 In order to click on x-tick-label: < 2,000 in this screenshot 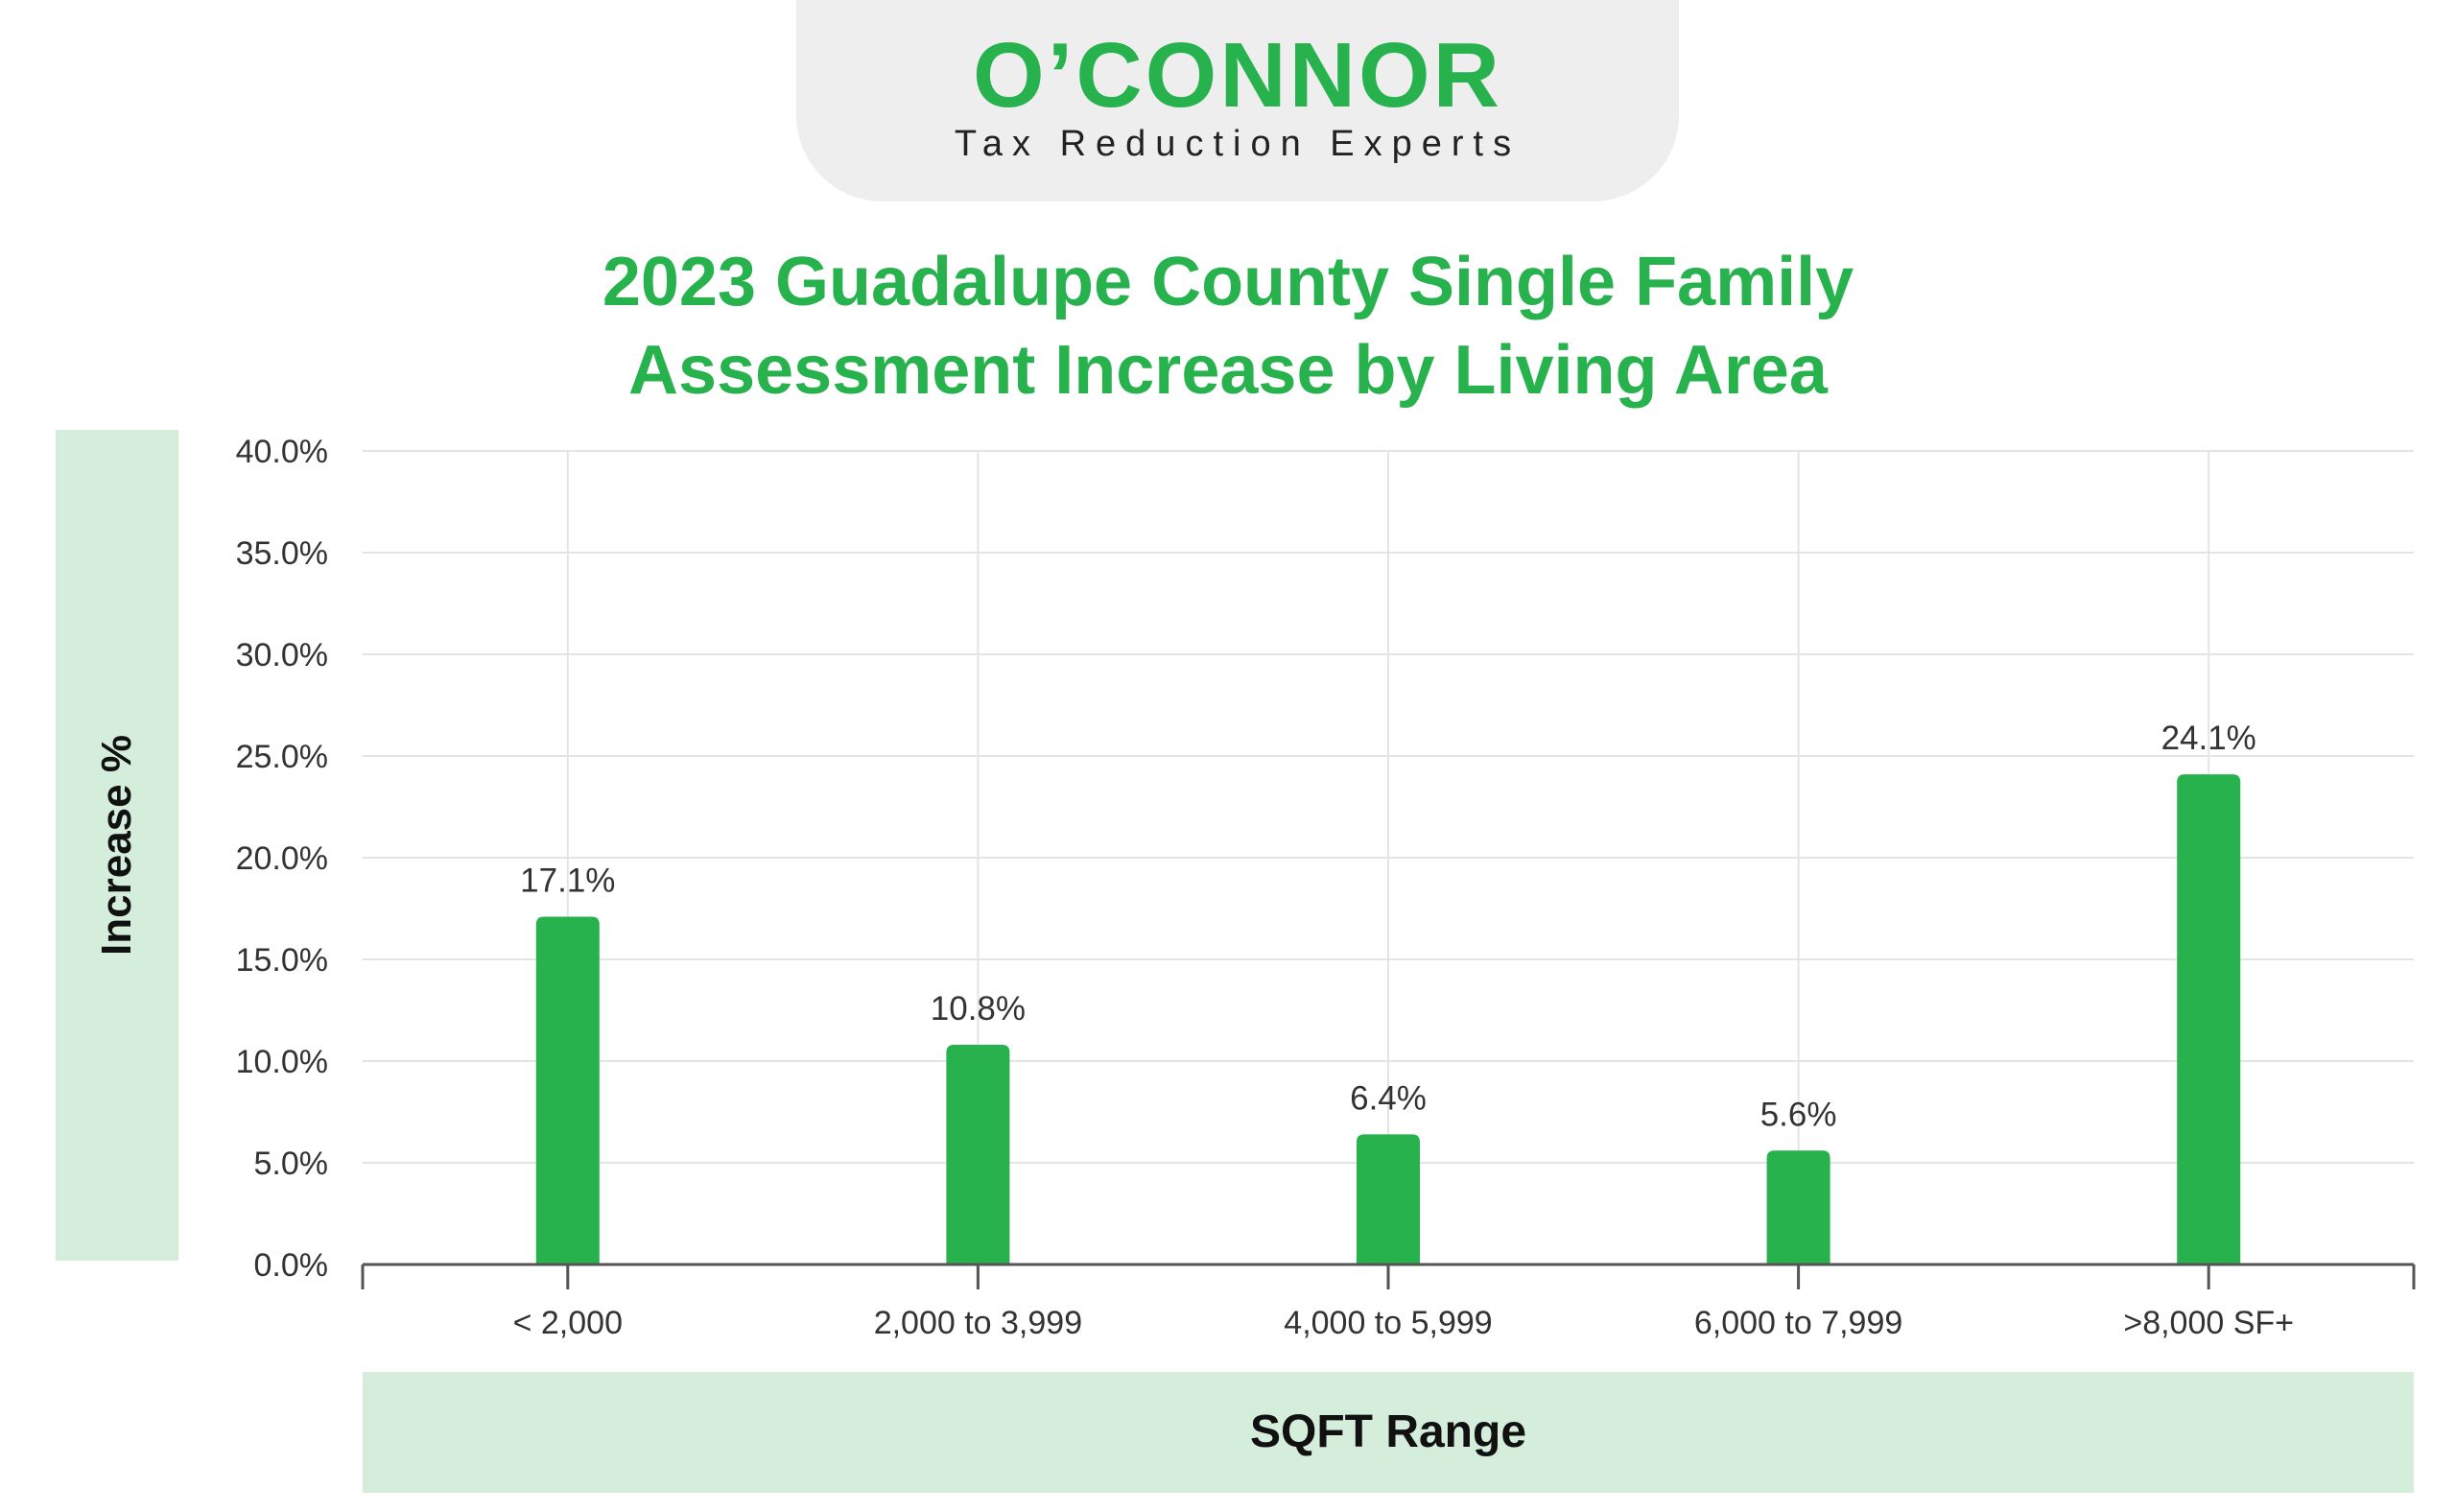, I will do `click(568, 1323)`.